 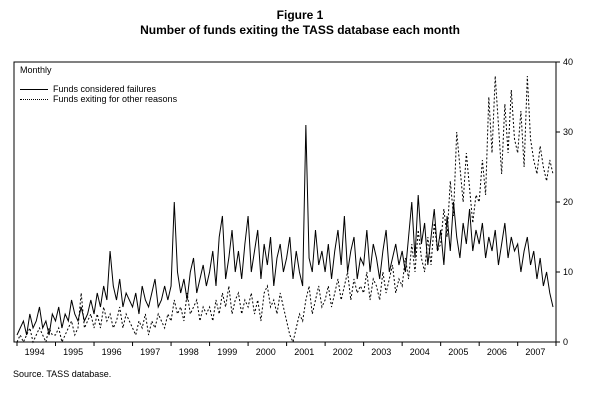 I want to click on y-tick-label: 20, so click(x=568, y=202).